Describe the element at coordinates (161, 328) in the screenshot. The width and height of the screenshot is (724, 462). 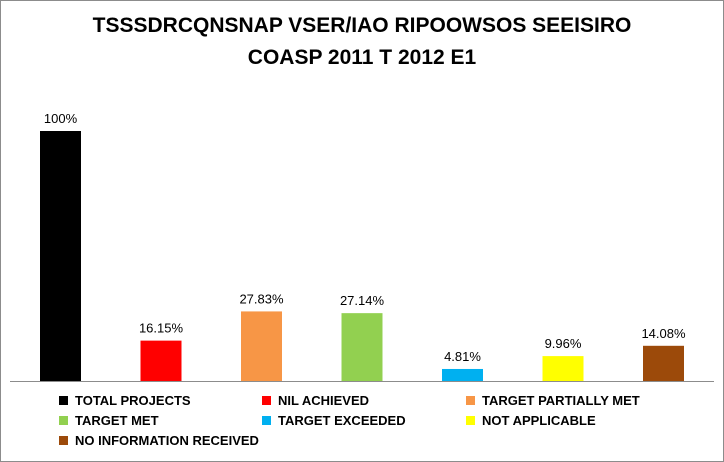
I see `data-label-2: 16.15%` at that location.